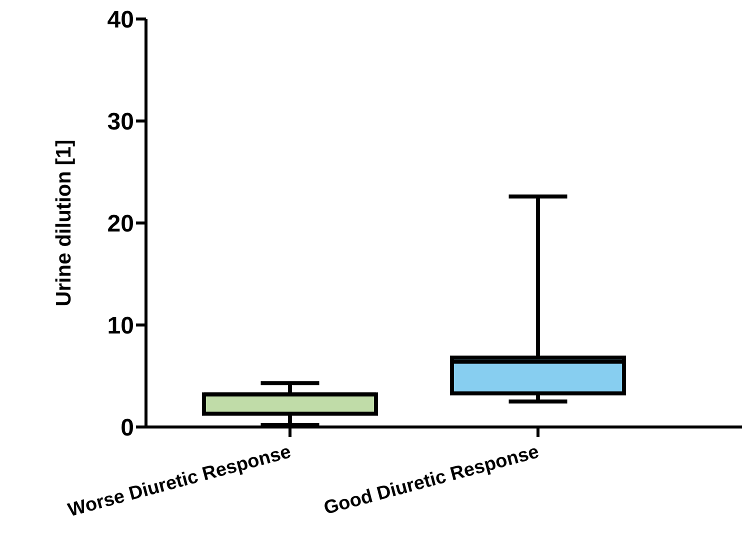 The height and width of the screenshot is (552, 748). I want to click on x-tick-label: Worse Diuretic Response, so click(180, 482).